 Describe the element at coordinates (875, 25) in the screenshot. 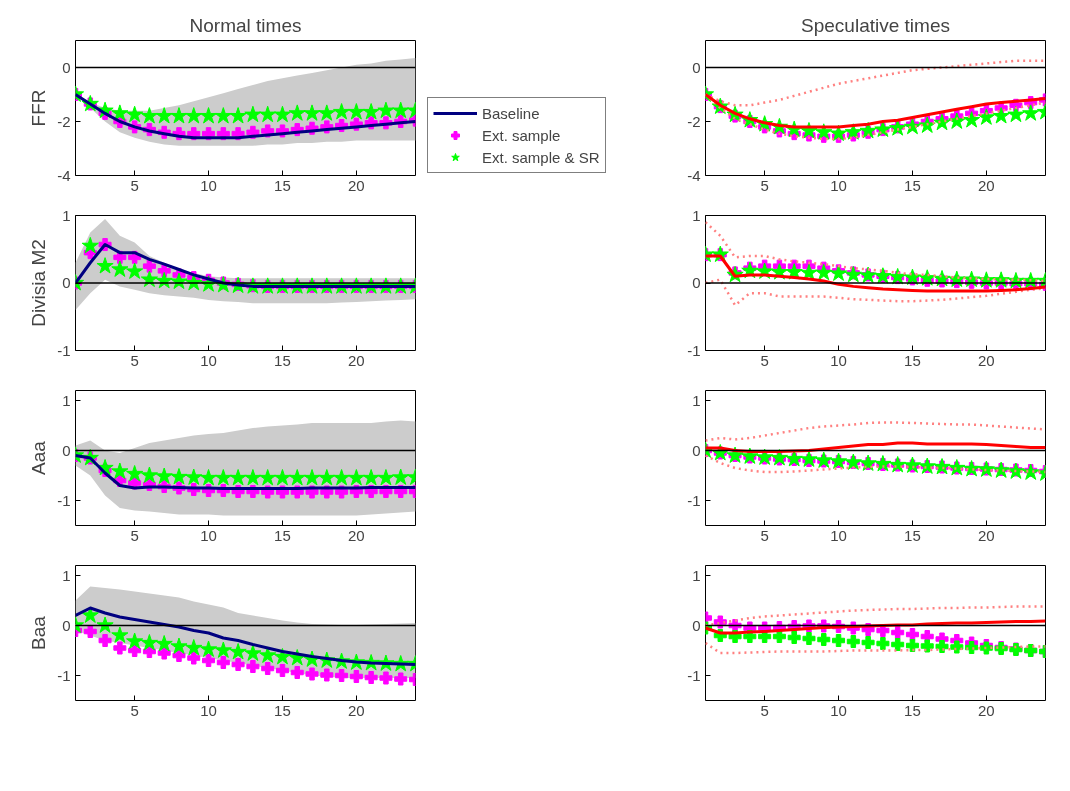

I see `chart-title: Speculative times` at that location.